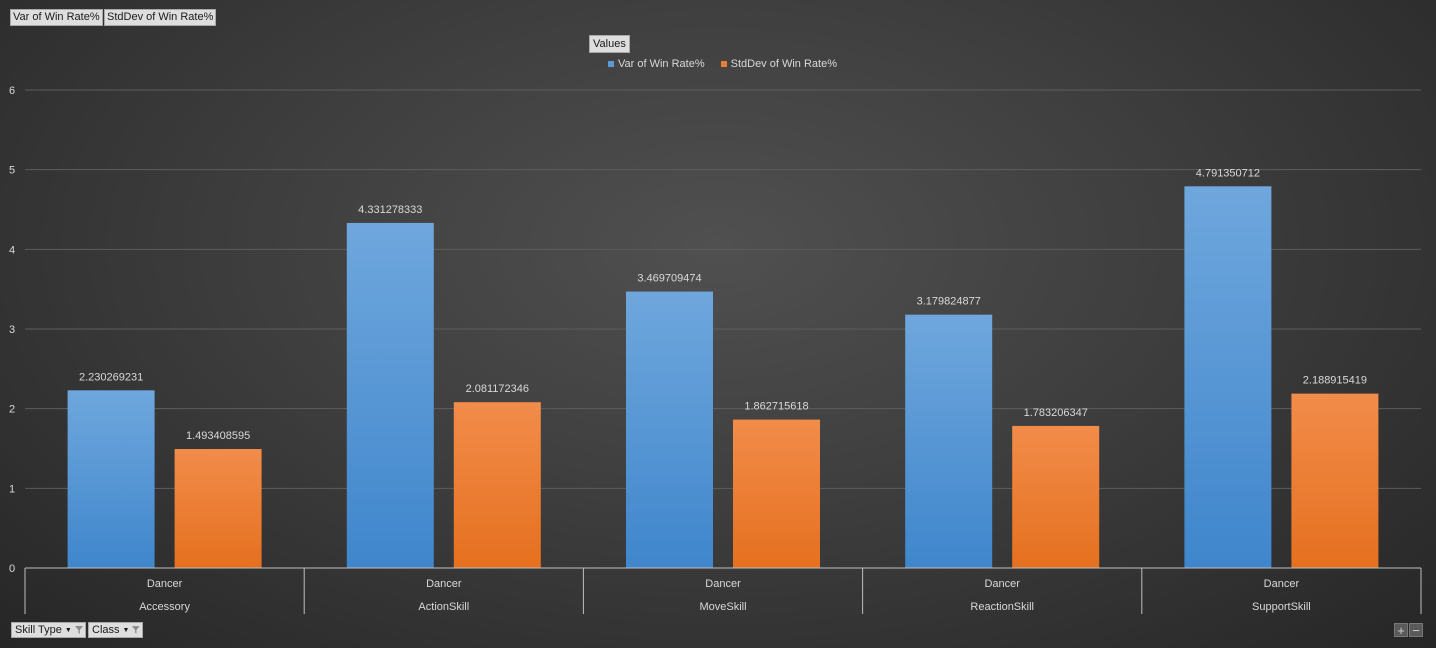 Image resolution: width=1436 pixels, height=648 pixels. I want to click on x-category-label: ReactionSkill, so click(1002, 607).